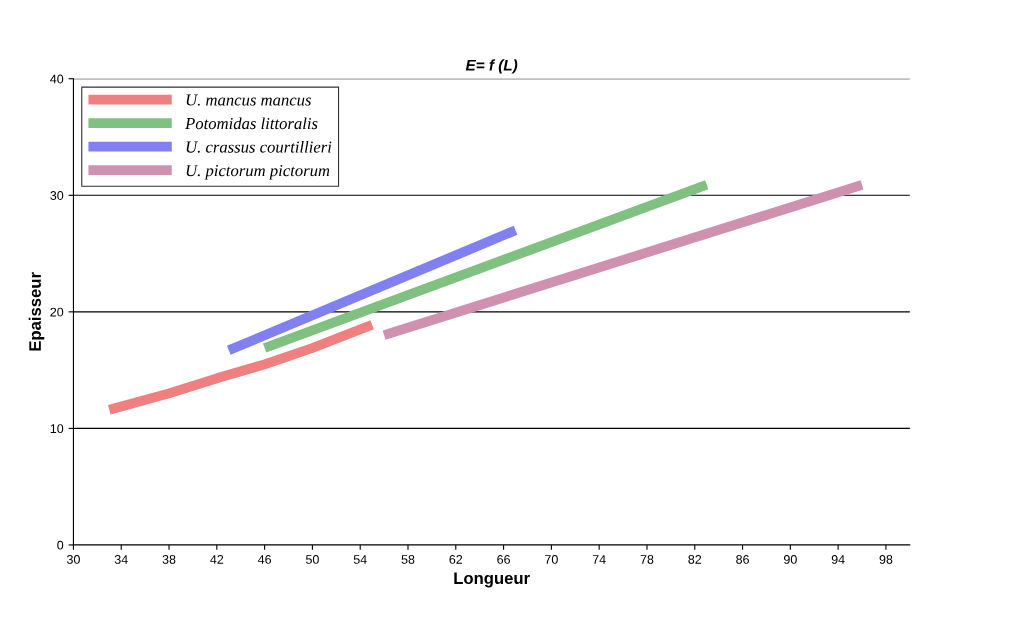  Describe the element at coordinates (169, 559) in the screenshot. I see `x-tick-label: 38` at that location.